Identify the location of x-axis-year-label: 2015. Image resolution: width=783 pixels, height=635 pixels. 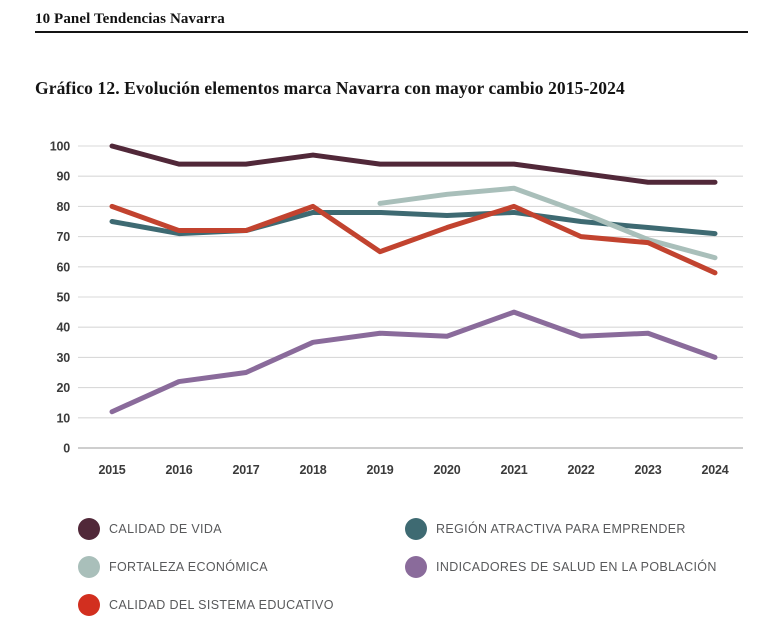
(111, 470).